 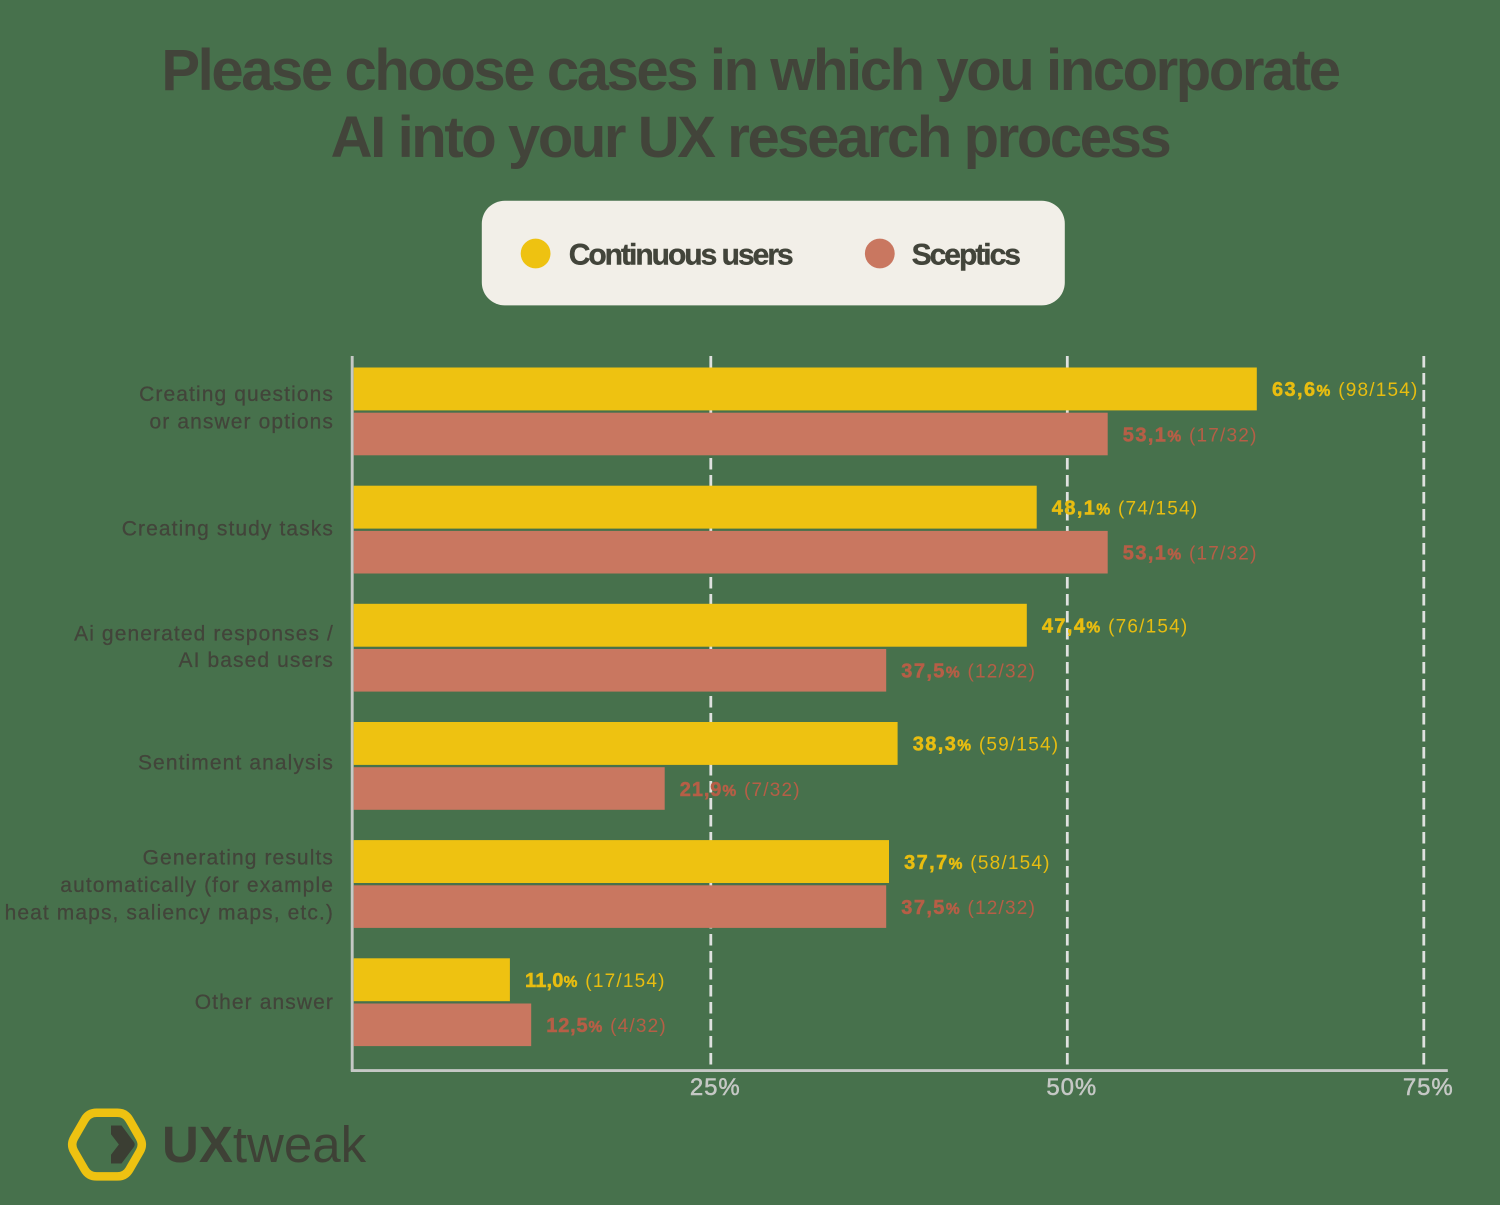 I want to click on svg-text: AI based users, so click(x=256, y=660).